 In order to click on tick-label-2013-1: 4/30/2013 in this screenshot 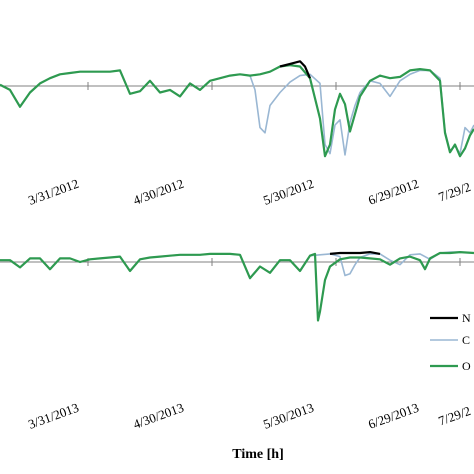, I will do `click(158, 416)`.